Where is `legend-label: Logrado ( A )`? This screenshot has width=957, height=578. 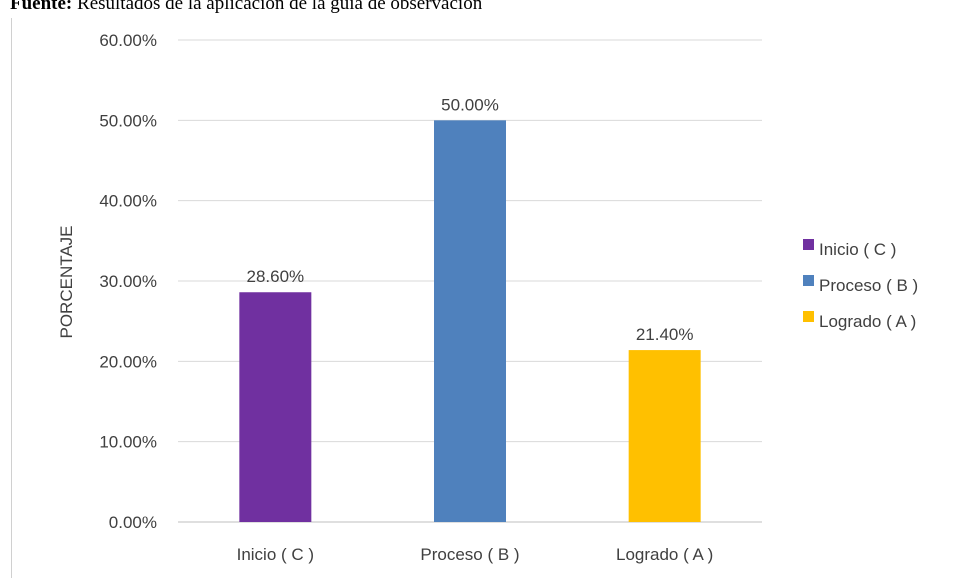
legend-label: Logrado ( A ) is located at coordinates (867, 321).